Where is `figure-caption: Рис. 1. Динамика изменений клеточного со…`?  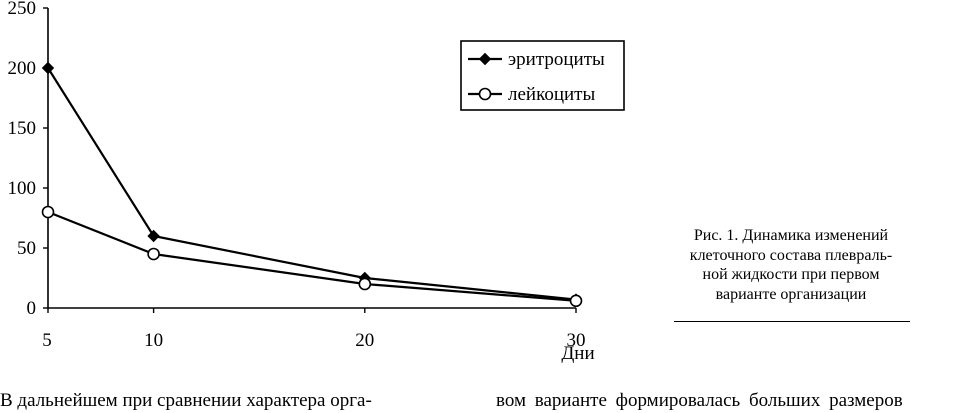 figure-caption: Рис. 1. Динамика изменений клеточного со… is located at coordinates (791, 265).